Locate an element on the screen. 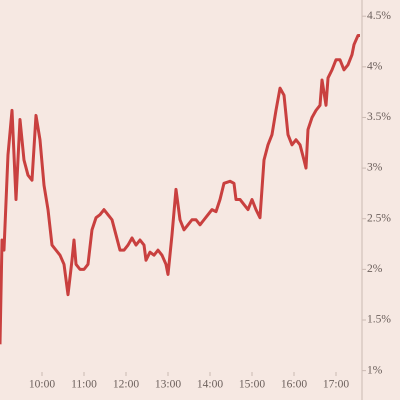  x-tick-label: 11:00 is located at coordinates (84, 385).